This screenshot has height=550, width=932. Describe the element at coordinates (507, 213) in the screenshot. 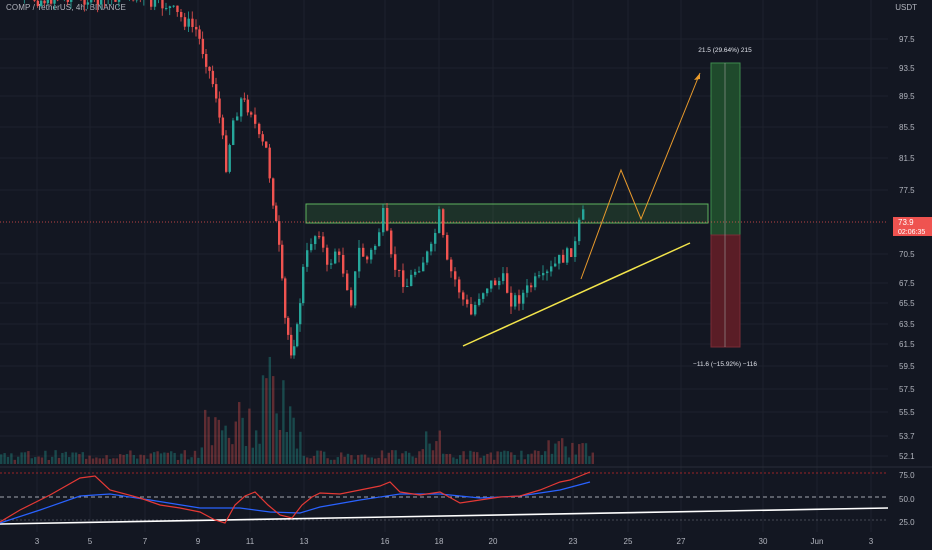

I see `resistance-zone` at that location.